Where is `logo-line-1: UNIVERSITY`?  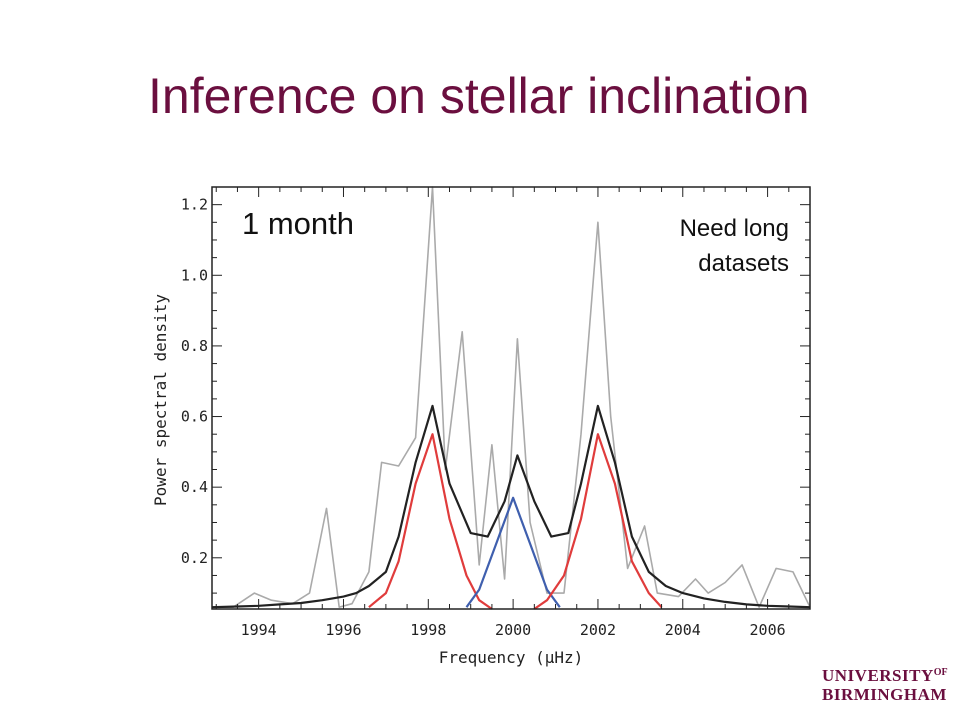 logo-line-1: UNIVERSITY is located at coordinates (878, 675).